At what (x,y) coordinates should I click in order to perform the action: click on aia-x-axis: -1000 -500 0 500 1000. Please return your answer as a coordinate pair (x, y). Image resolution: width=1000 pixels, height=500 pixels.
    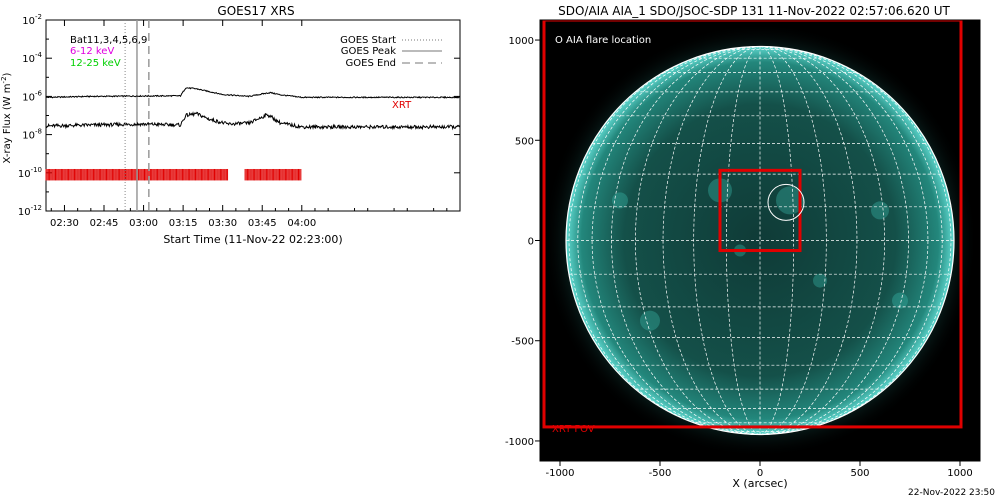
    Looking at the image, I should click on (759, 470).